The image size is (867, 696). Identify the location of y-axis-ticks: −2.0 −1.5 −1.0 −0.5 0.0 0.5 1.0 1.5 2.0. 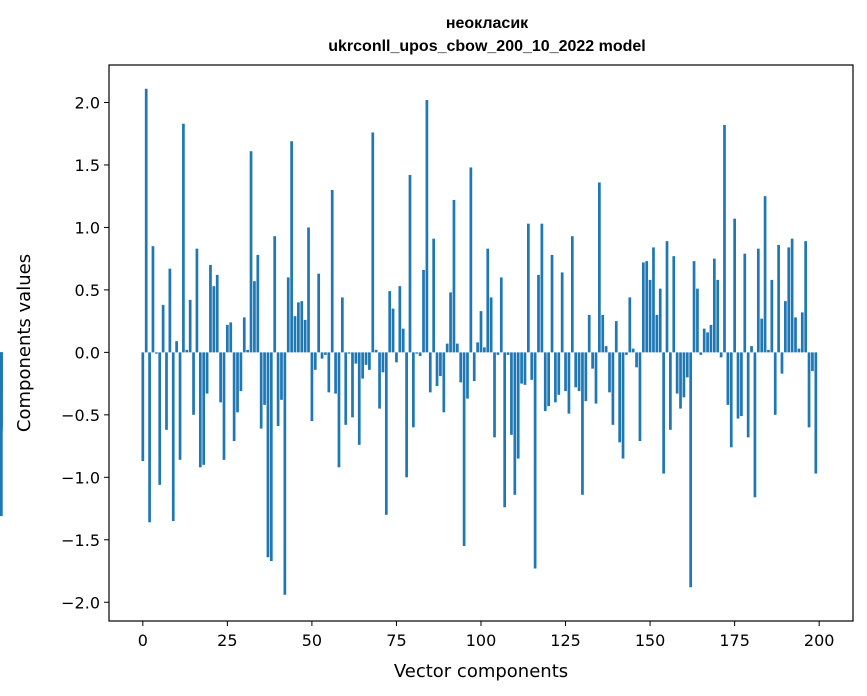
(85, 352).